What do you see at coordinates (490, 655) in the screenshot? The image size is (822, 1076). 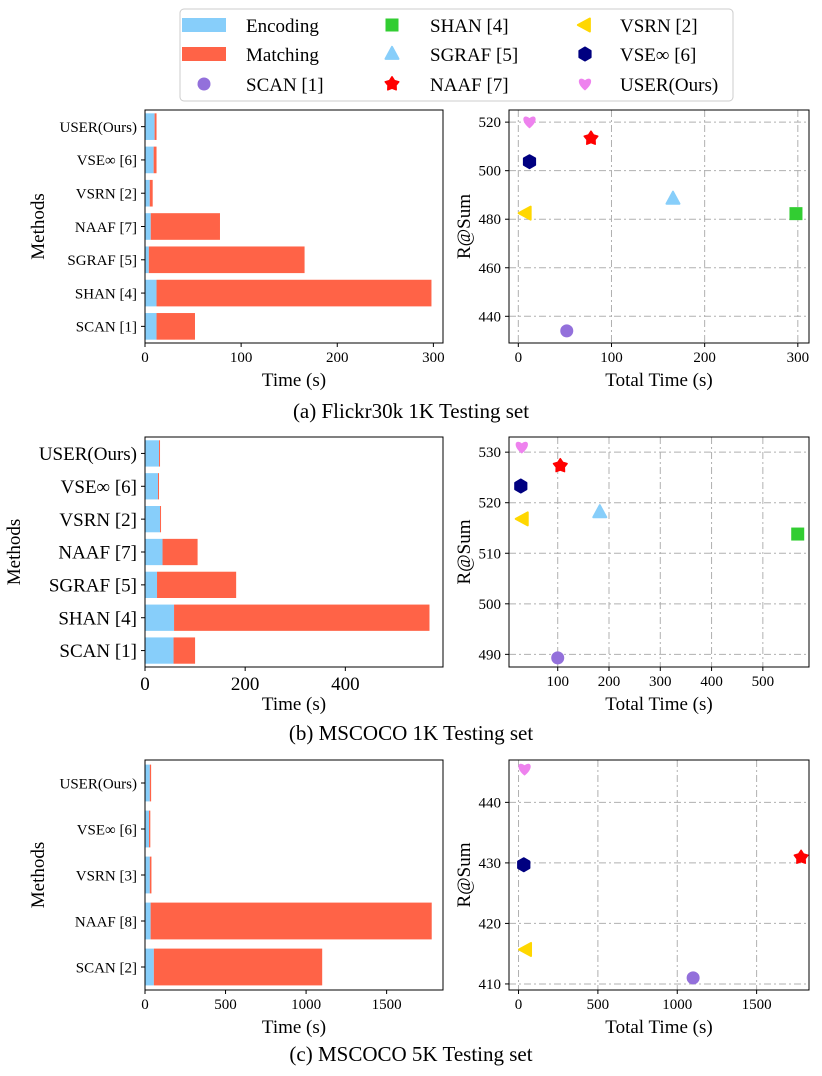 I see `y-tick-label: 490` at bounding box center [490, 655].